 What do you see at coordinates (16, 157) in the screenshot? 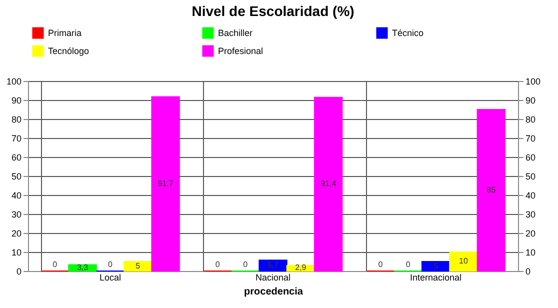
I see `y-tick-label: 60` at bounding box center [16, 157].